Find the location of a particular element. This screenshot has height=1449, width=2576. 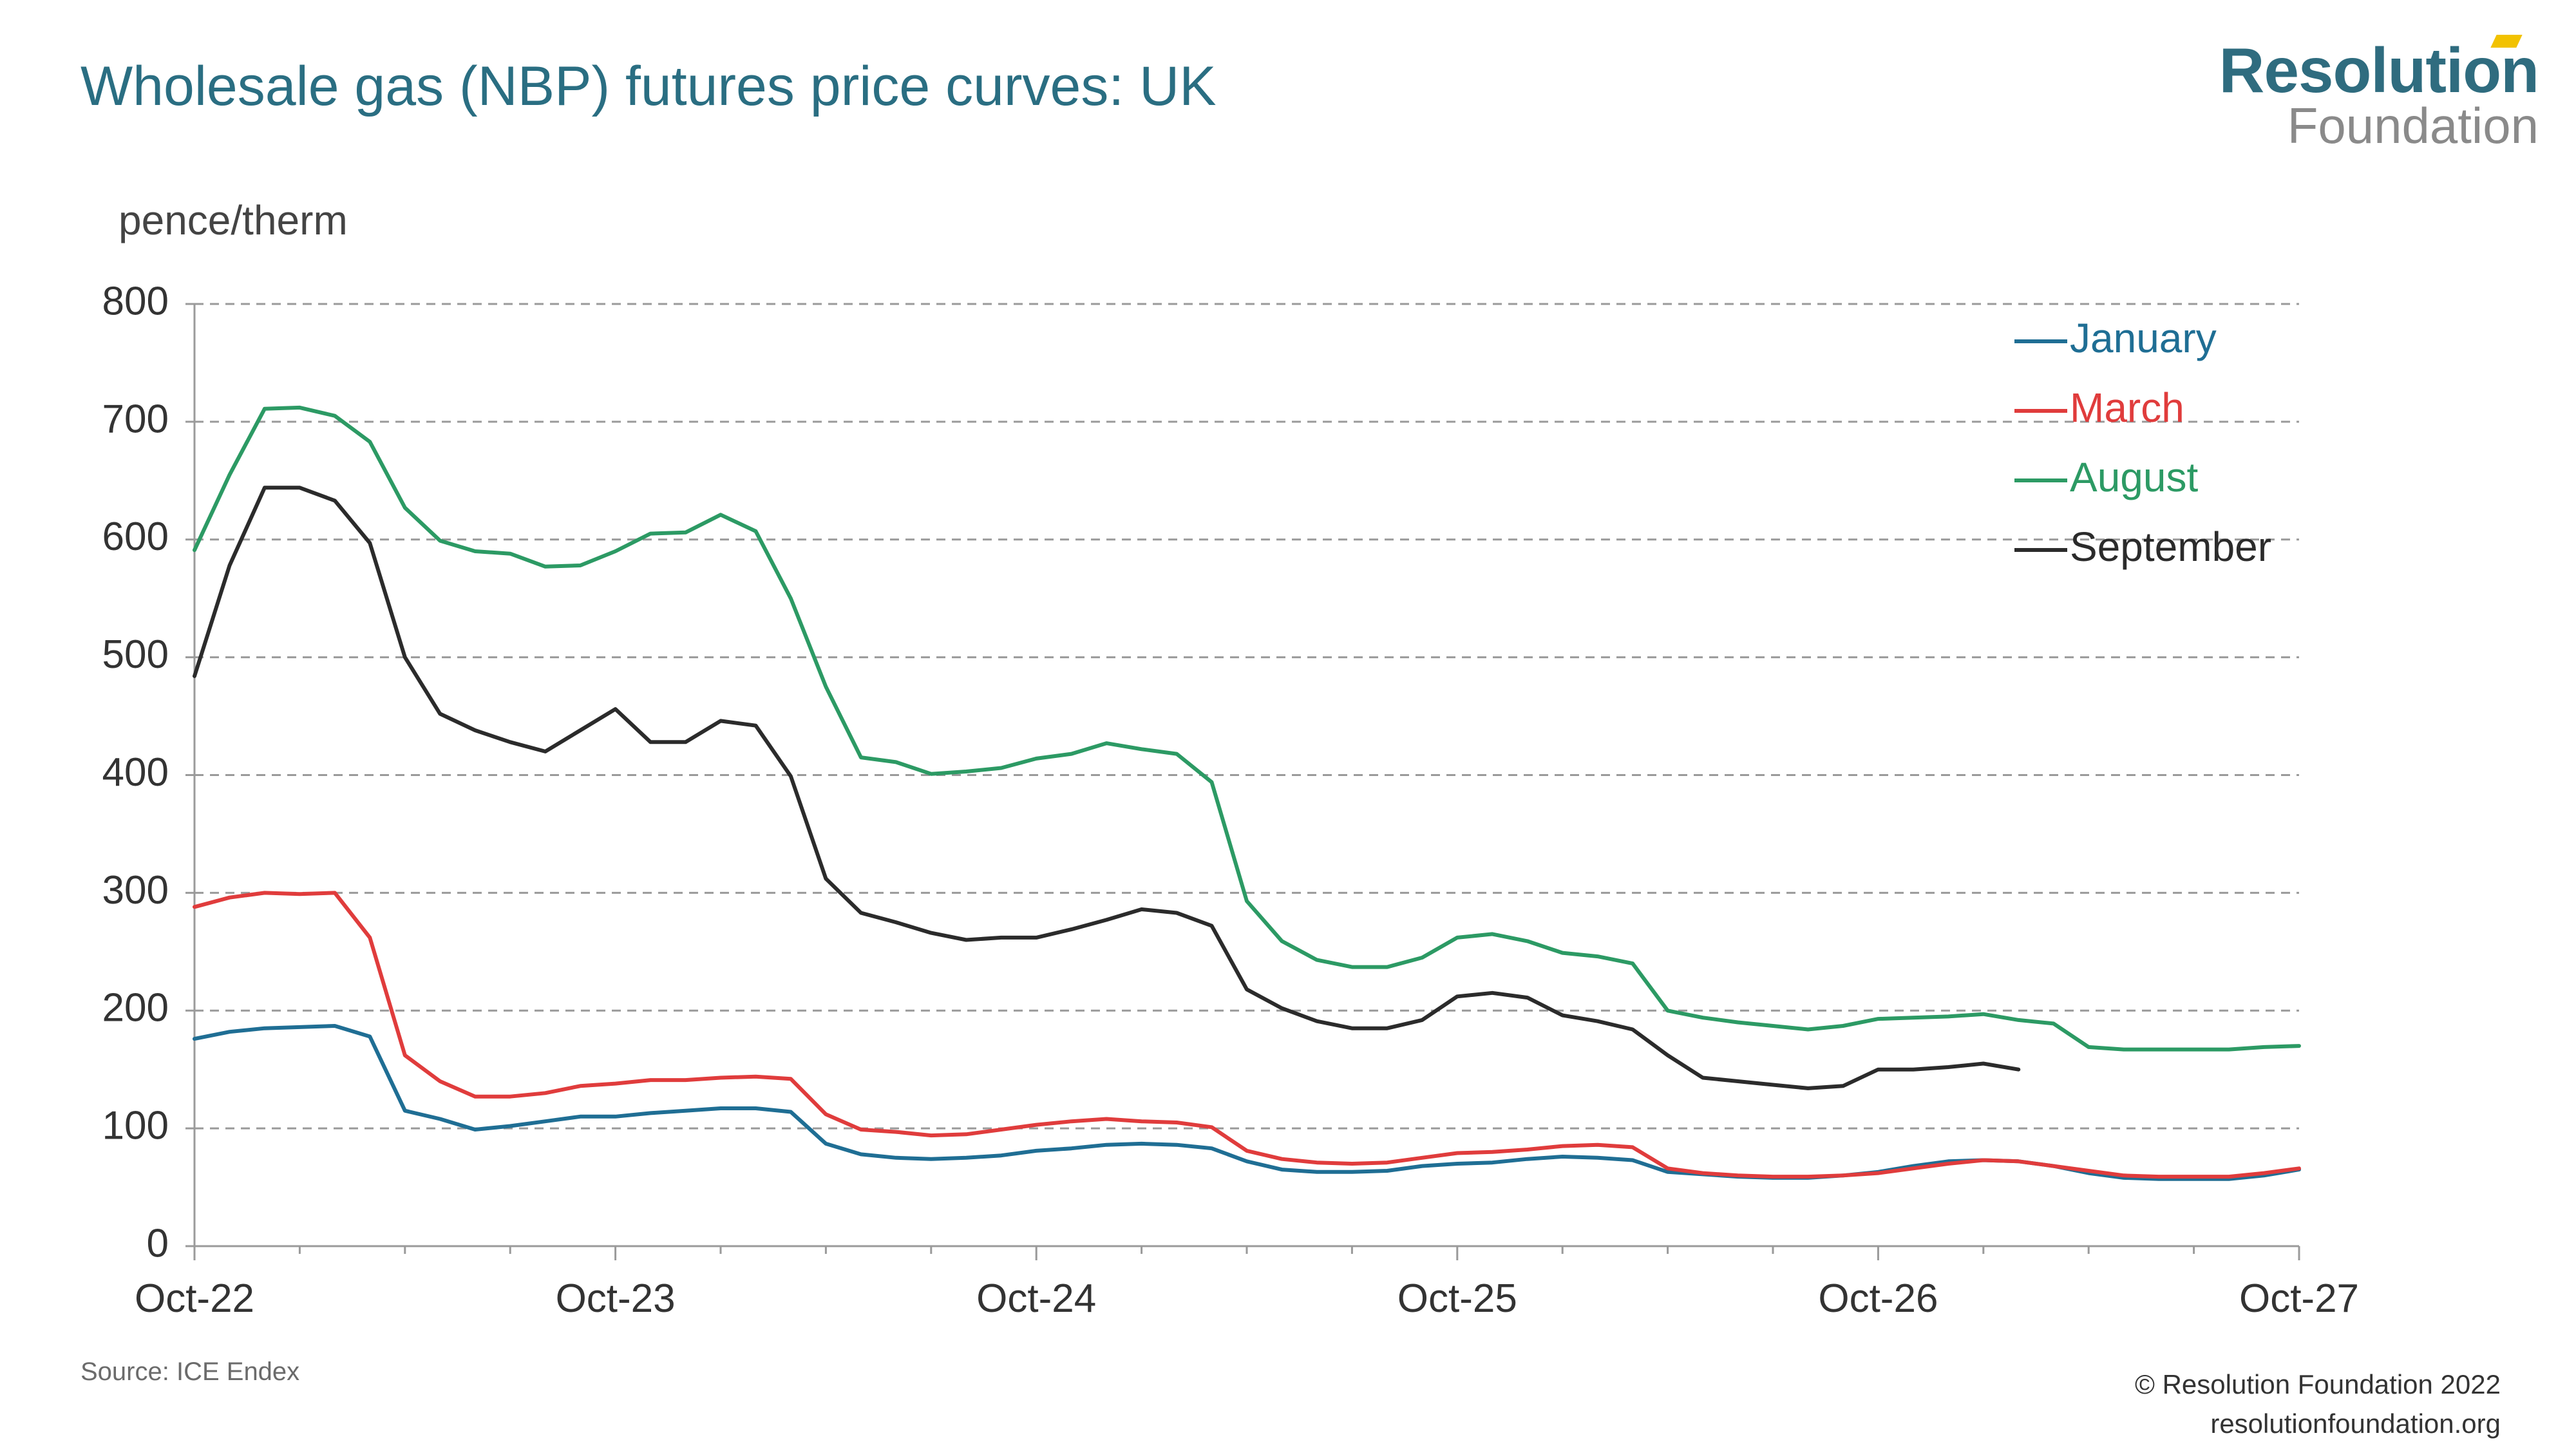

x-tick-label: Oct-22 is located at coordinates (194, 1298).